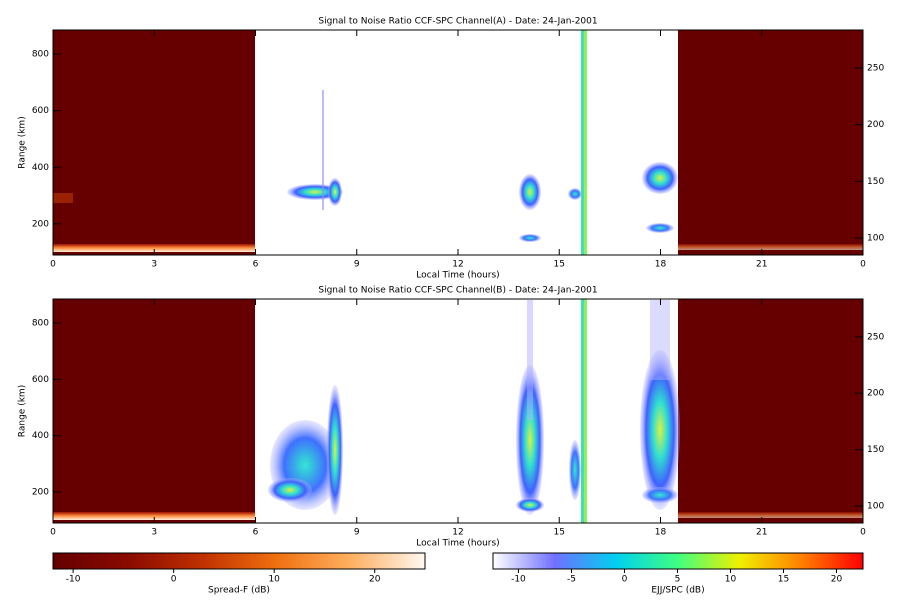 The height and width of the screenshot is (600, 900). What do you see at coordinates (678, 580) in the screenshot?
I see `colorbar-tick-label: 5` at bounding box center [678, 580].